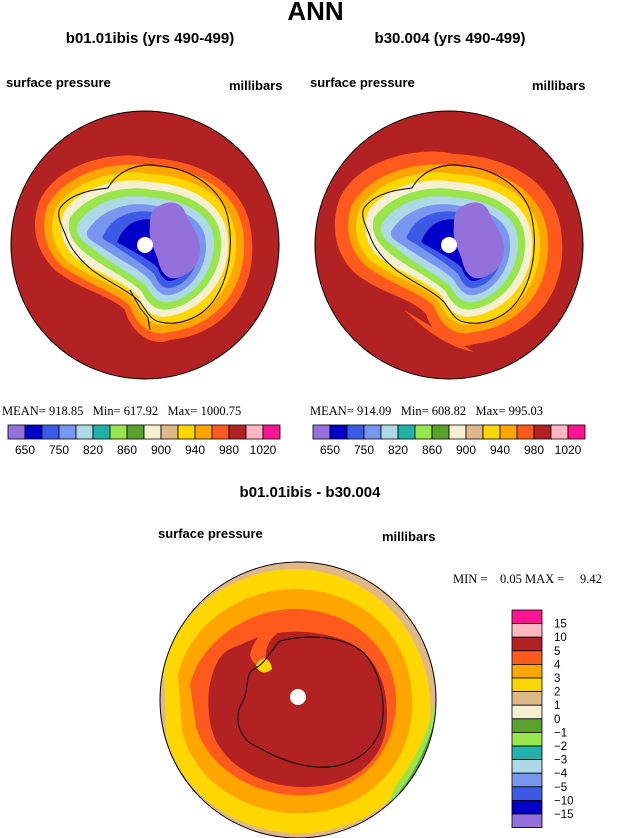  I want to click on colorbar-panel-1-label: 750, so click(59, 450).